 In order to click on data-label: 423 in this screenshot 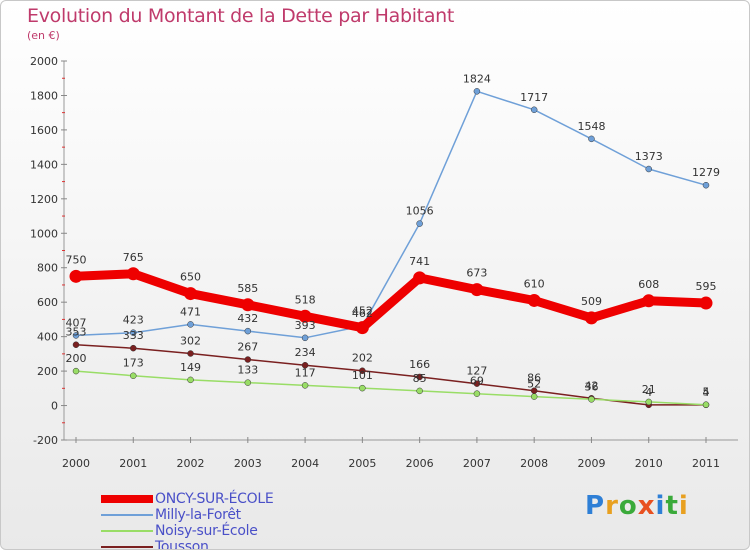, I will do `click(133, 320)`.